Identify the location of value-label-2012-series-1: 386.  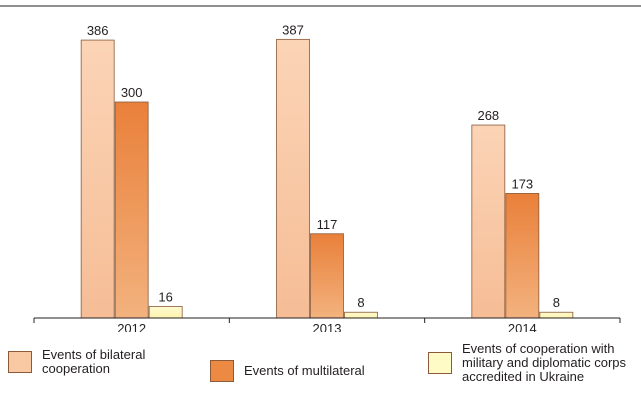
(98, 30).